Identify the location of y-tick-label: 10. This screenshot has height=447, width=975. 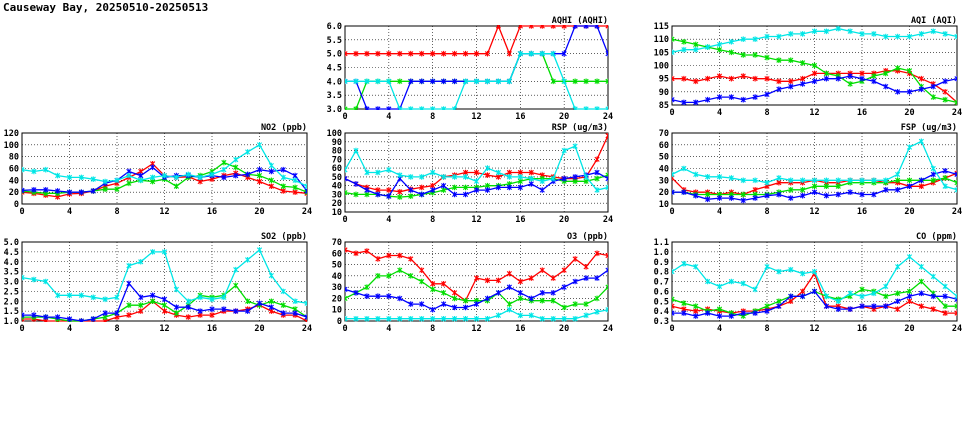
(664, 205).